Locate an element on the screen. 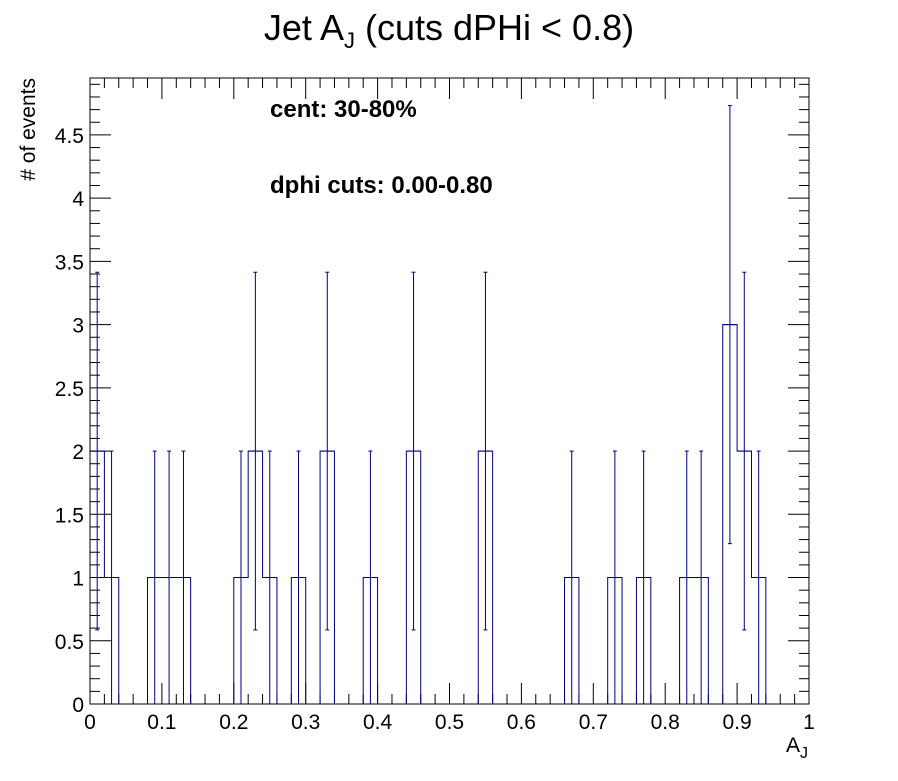 Image resolution: width=898 pixels, height=781 pixels. x-tick-label: 0.6 is located at coordinates (521, 722).